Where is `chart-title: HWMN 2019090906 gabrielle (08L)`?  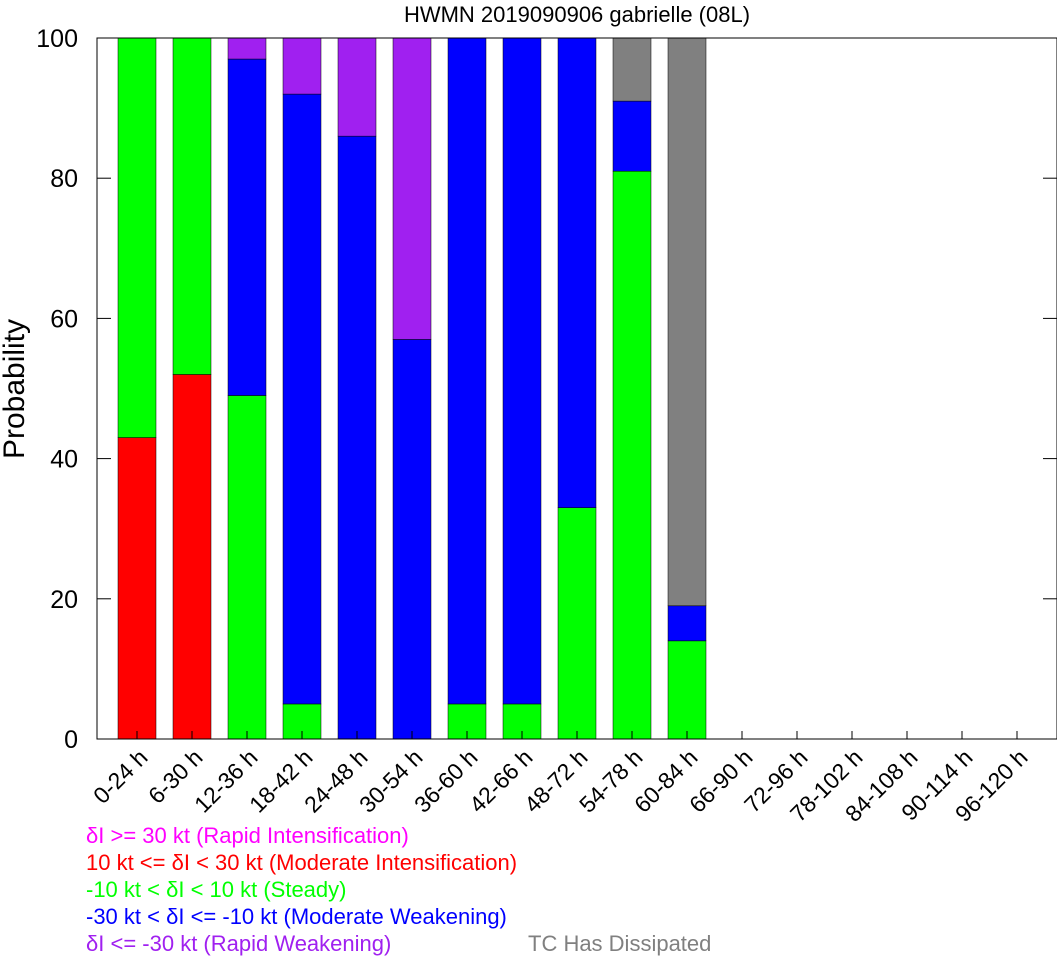 chart-title: HWMN 2019090906 gabrielle (08L) is located at coordinates (577, 14).